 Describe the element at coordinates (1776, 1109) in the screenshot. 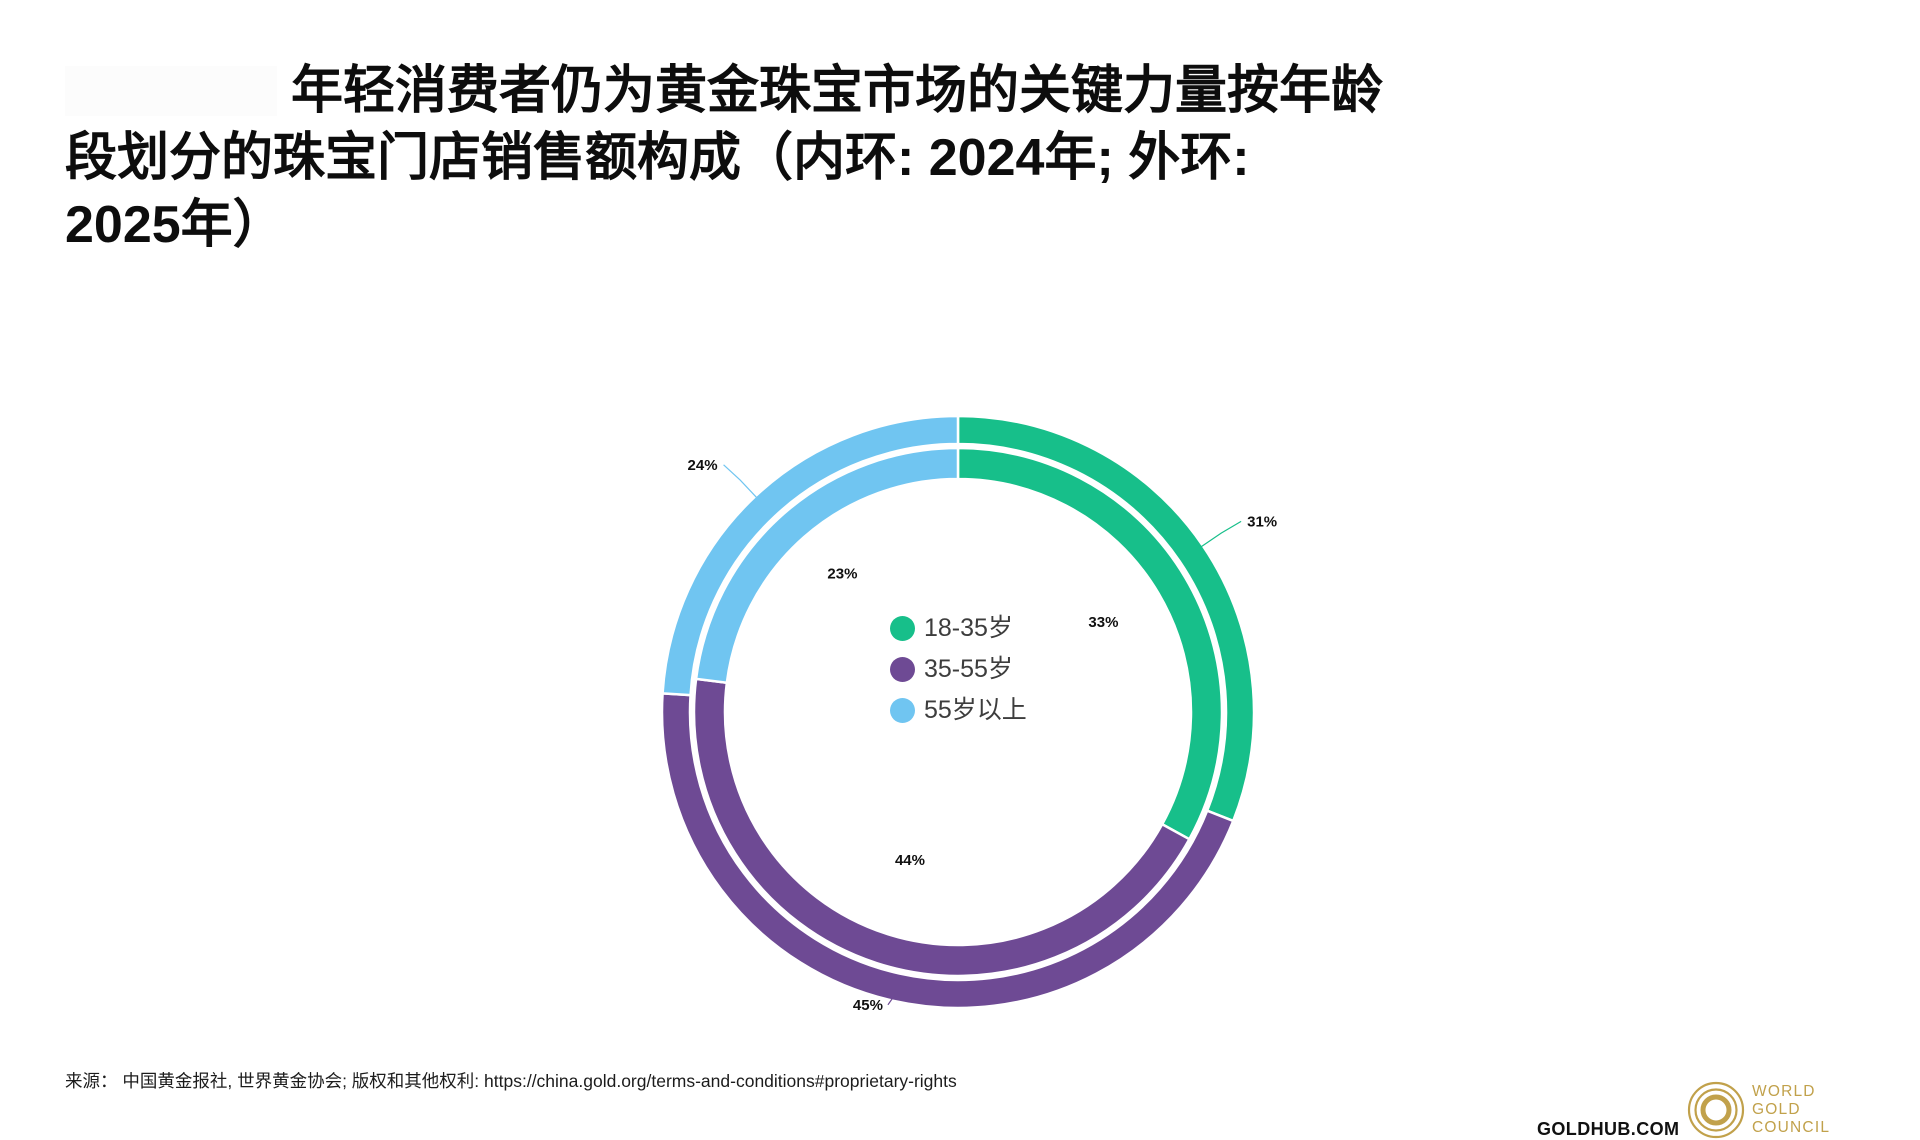

I see `wgc-logo-line-2: GOLD` at that location.